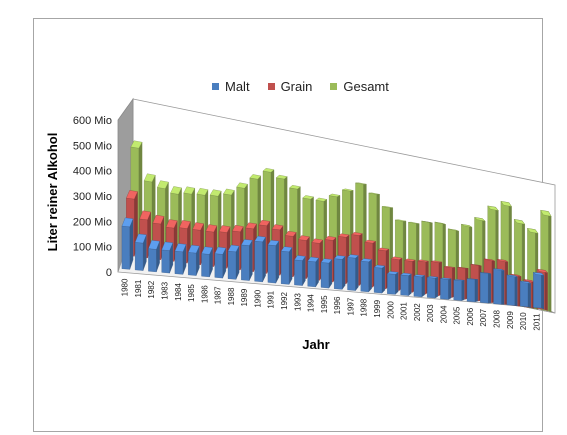 This screenshot has height=435, width=567. What do you see at coordinates (313, 272) in the screenshot?
I see `bar-malt-1994` at bounding box center [313, 272].